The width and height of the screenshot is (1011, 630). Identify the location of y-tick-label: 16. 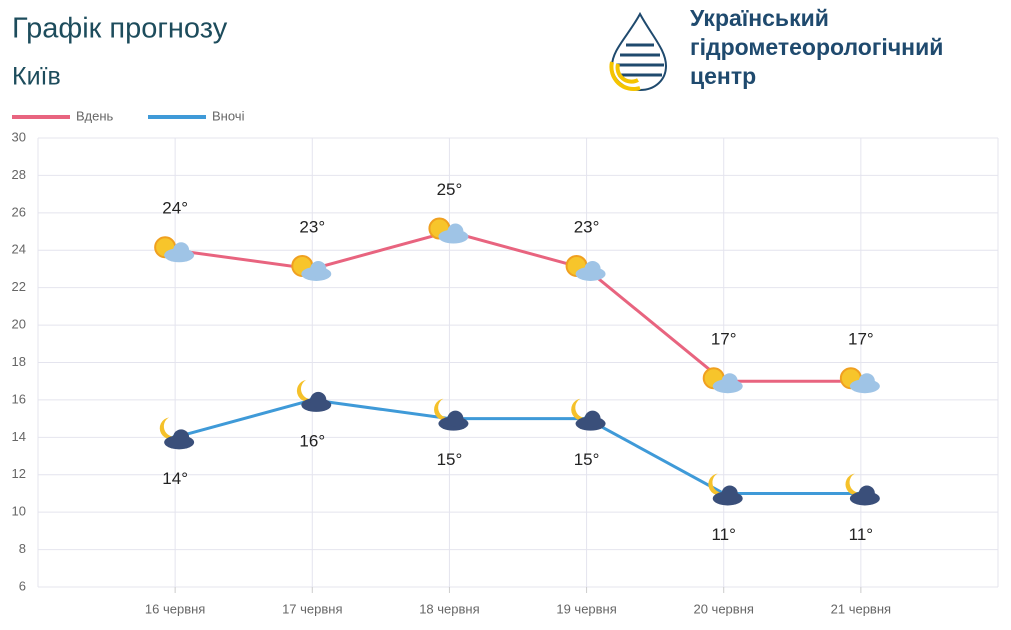
(19, 398).